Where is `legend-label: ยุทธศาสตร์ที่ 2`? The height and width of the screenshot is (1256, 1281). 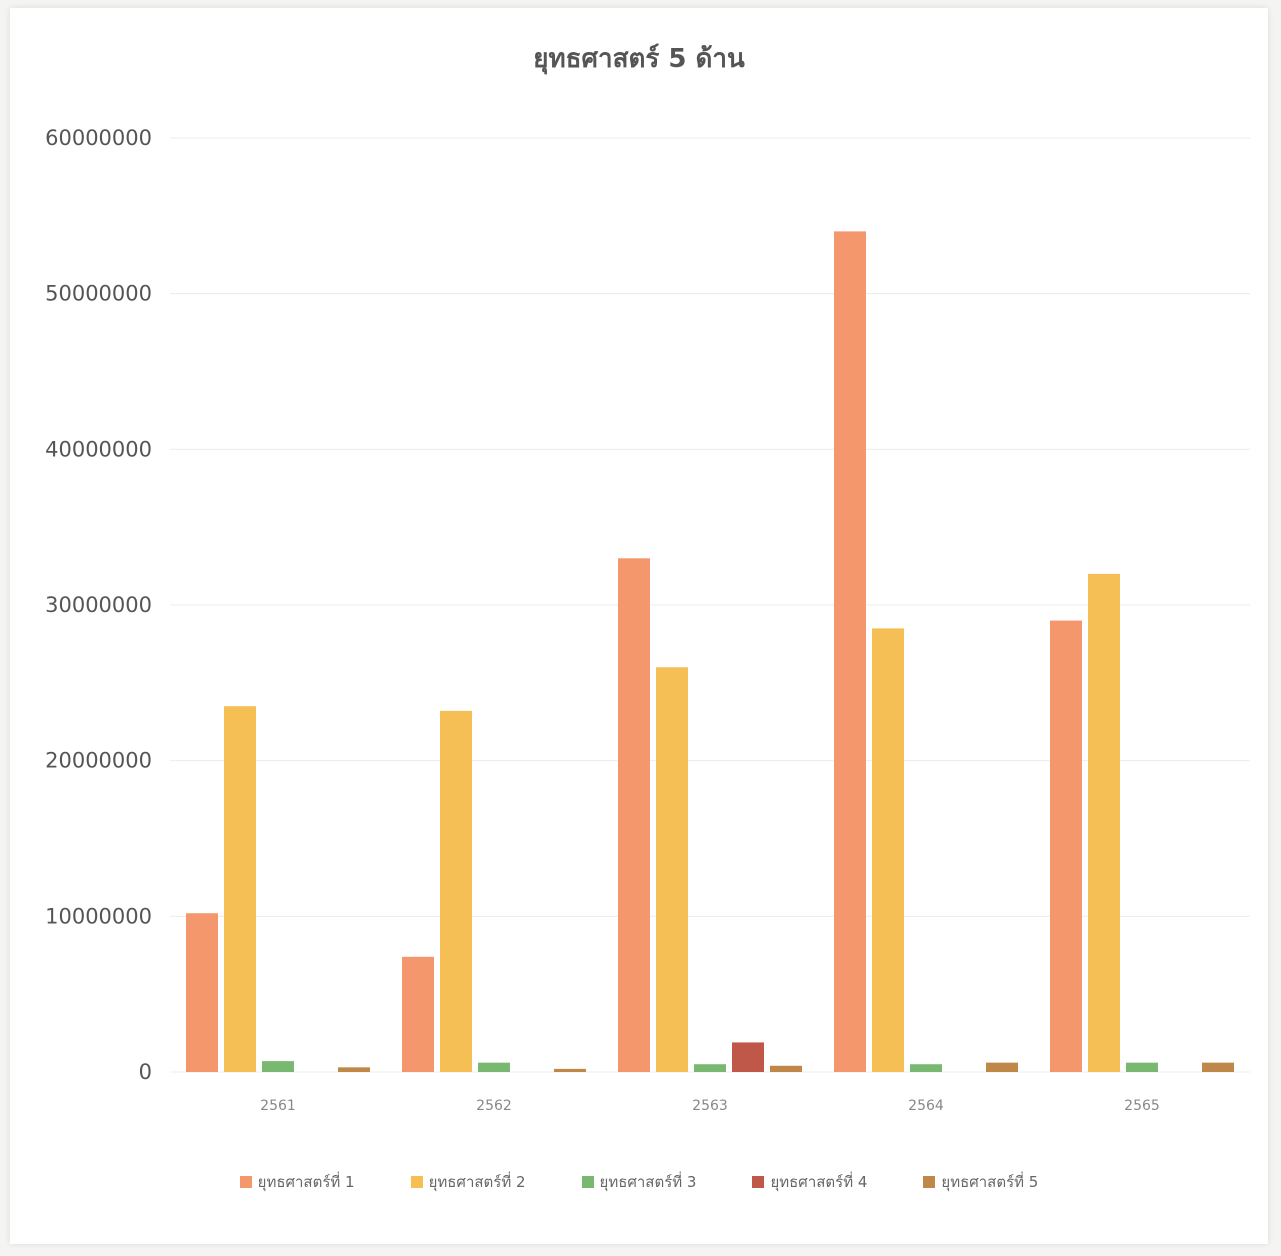 legend-label: ยุทธศาสตร์ที่ 2 is located at coordinates (477, 1182).